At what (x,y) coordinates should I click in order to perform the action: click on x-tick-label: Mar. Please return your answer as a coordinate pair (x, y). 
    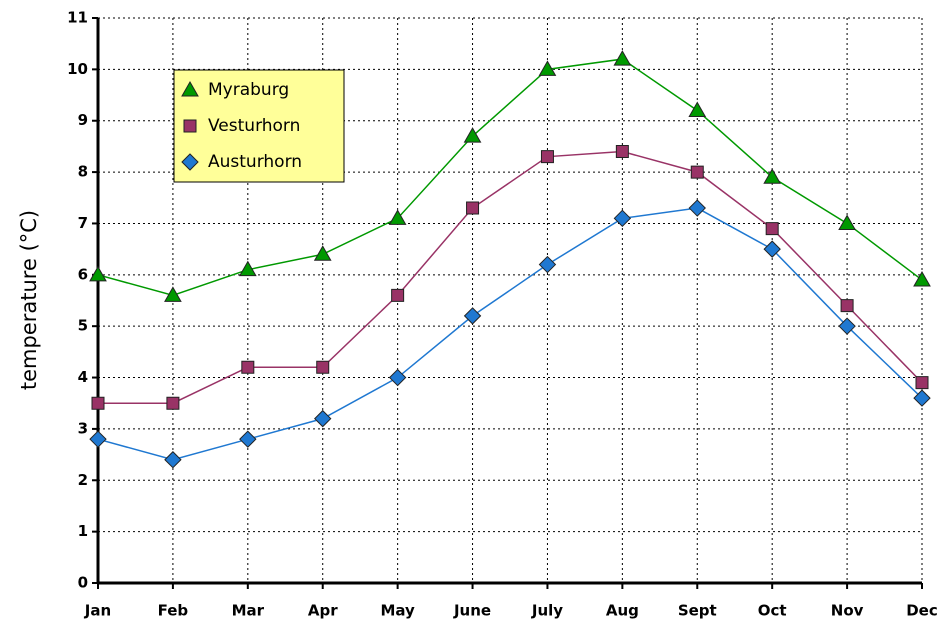
    Looking at the image, I should click on (248, 611).